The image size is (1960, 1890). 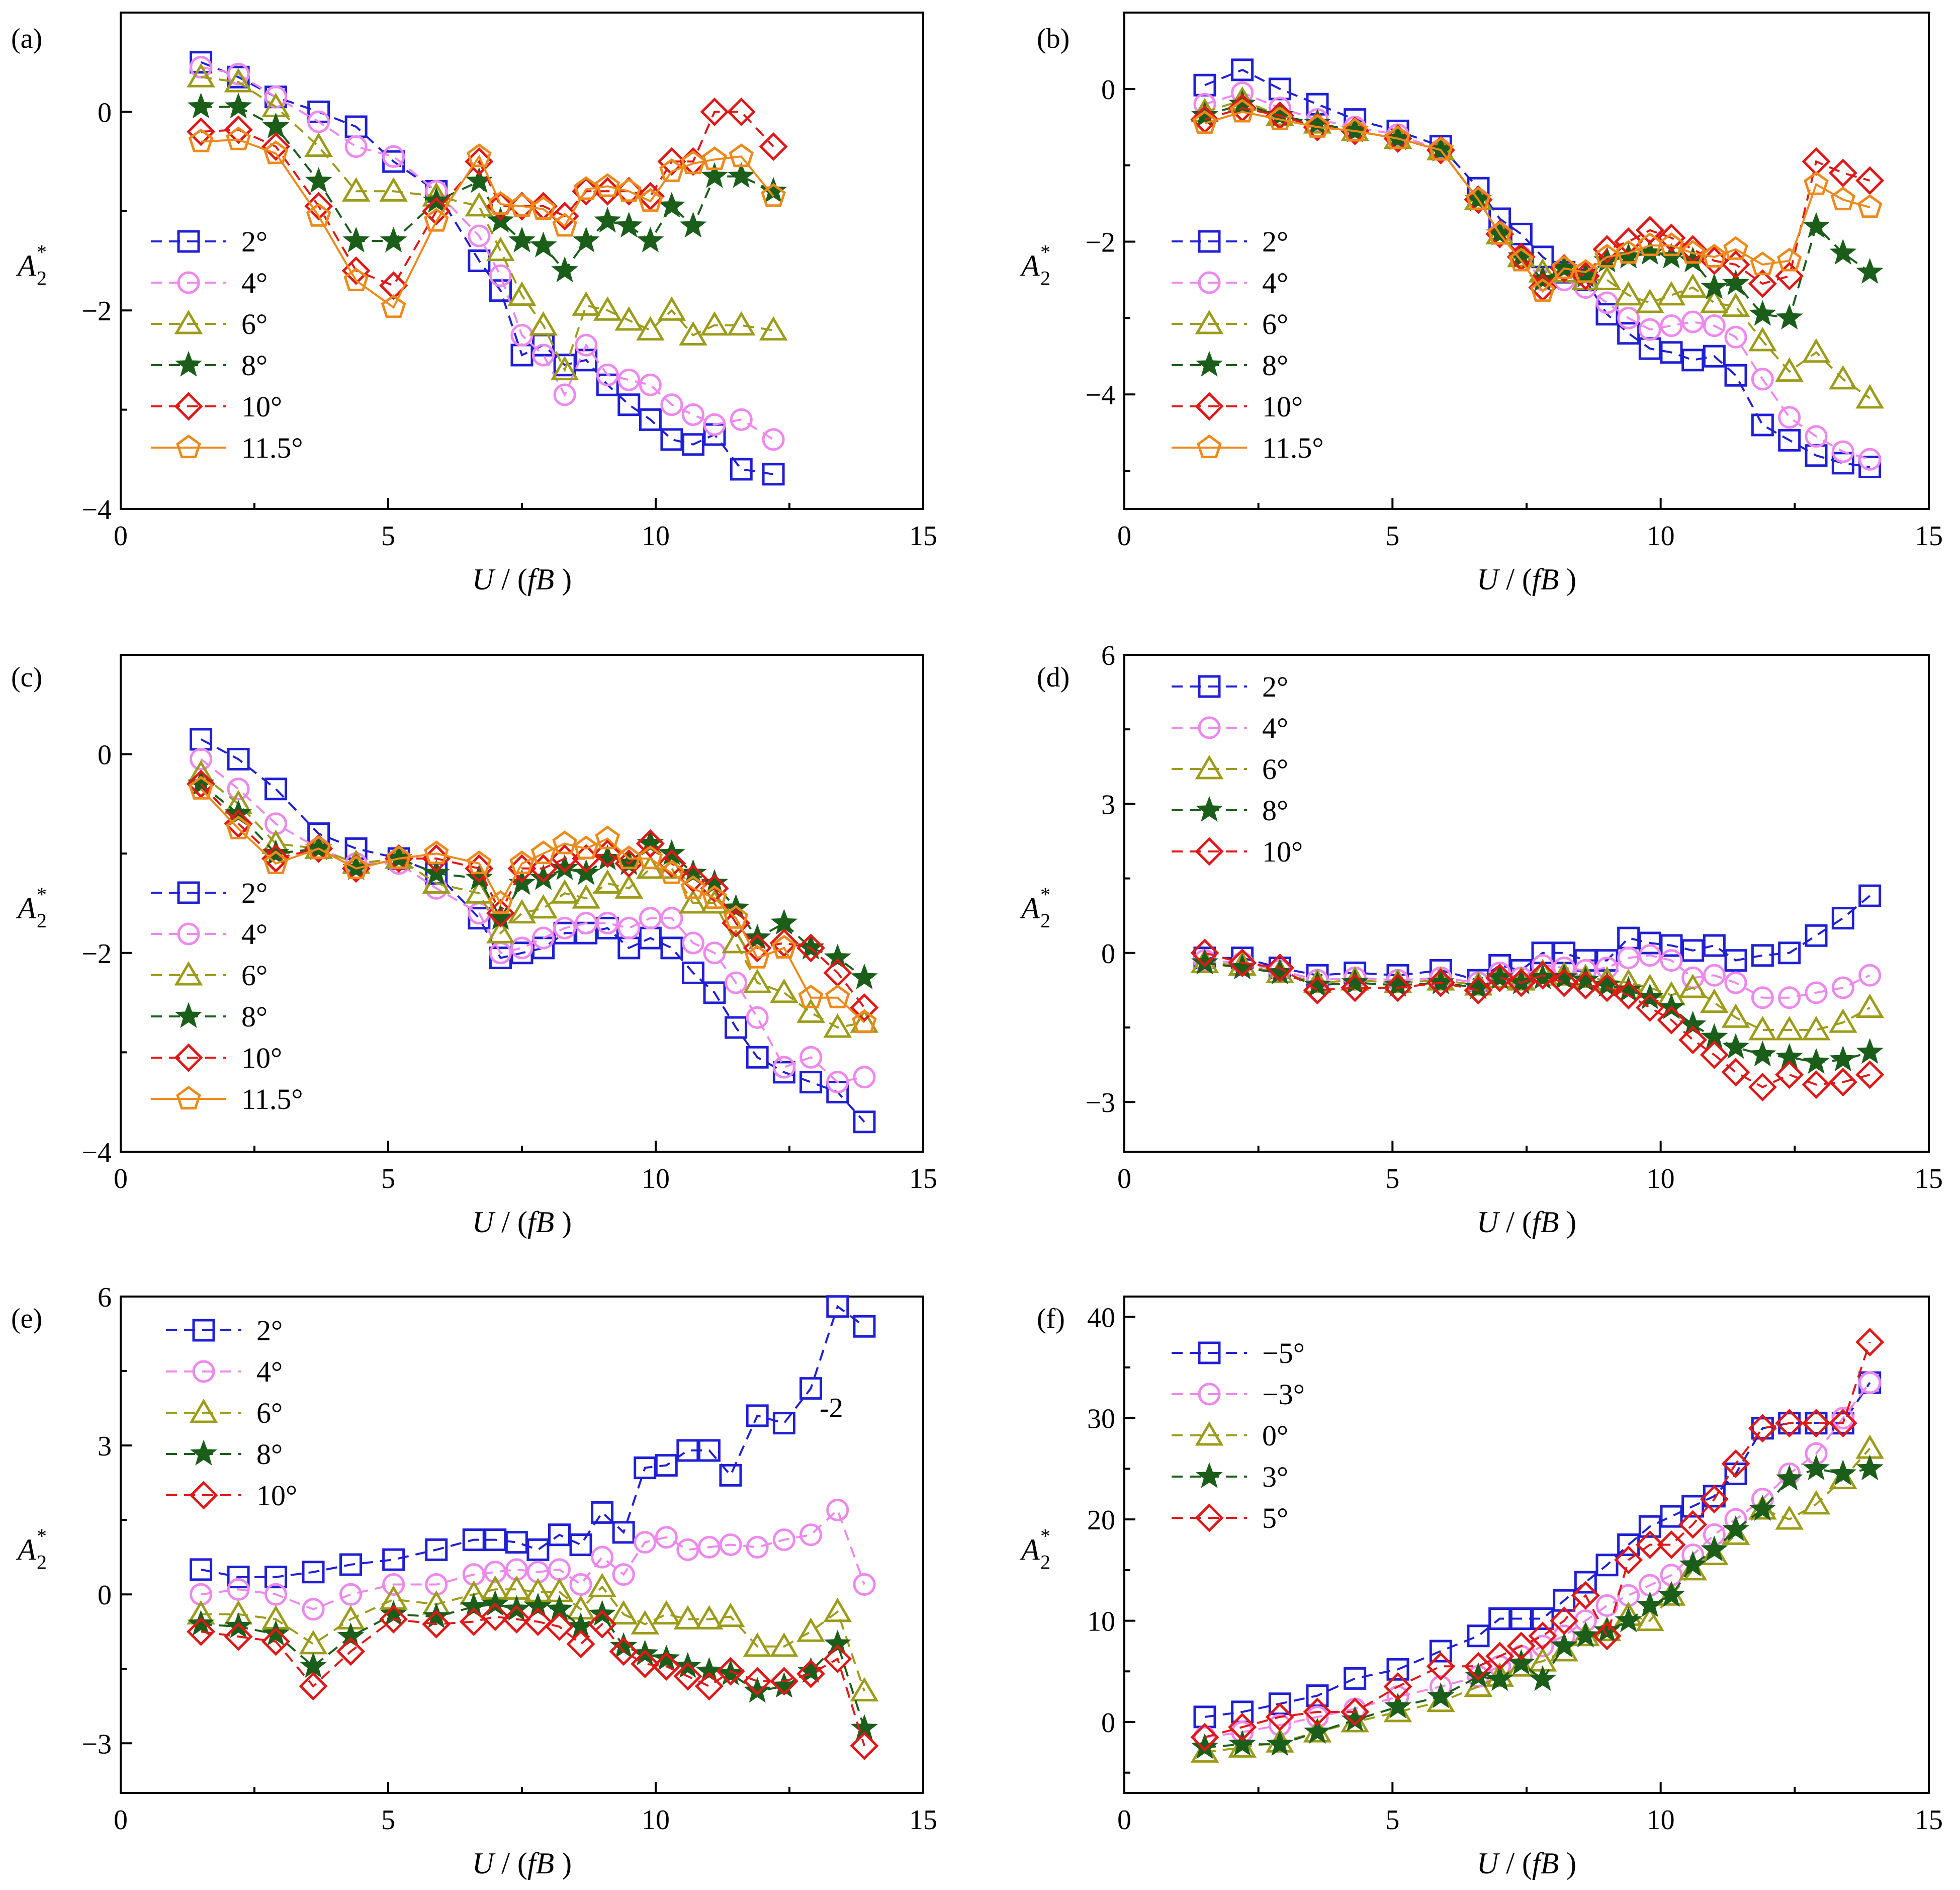 I want to click on panel-label: (d), so click(x=1053, y=677).